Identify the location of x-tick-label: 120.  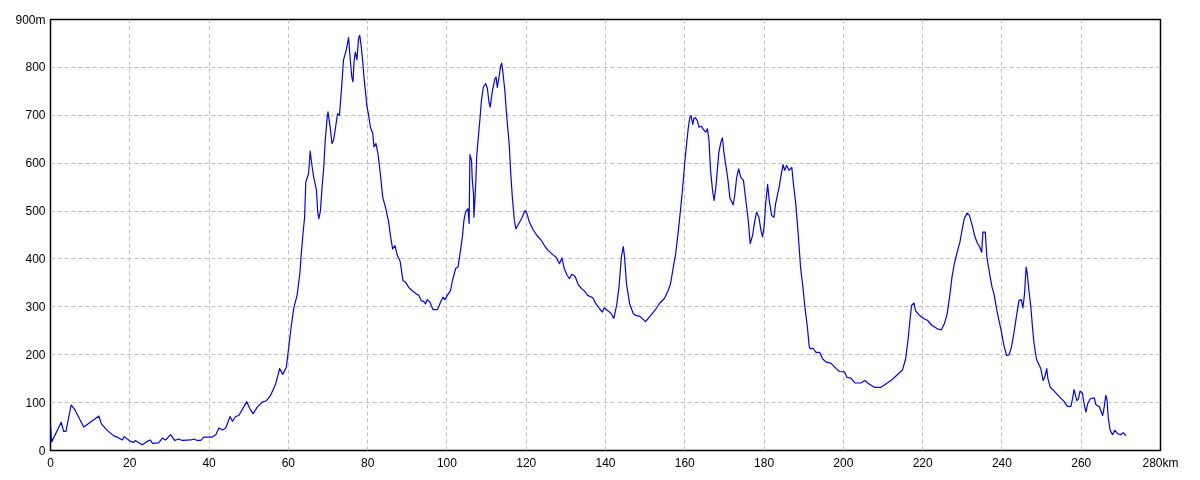
(526, 462).